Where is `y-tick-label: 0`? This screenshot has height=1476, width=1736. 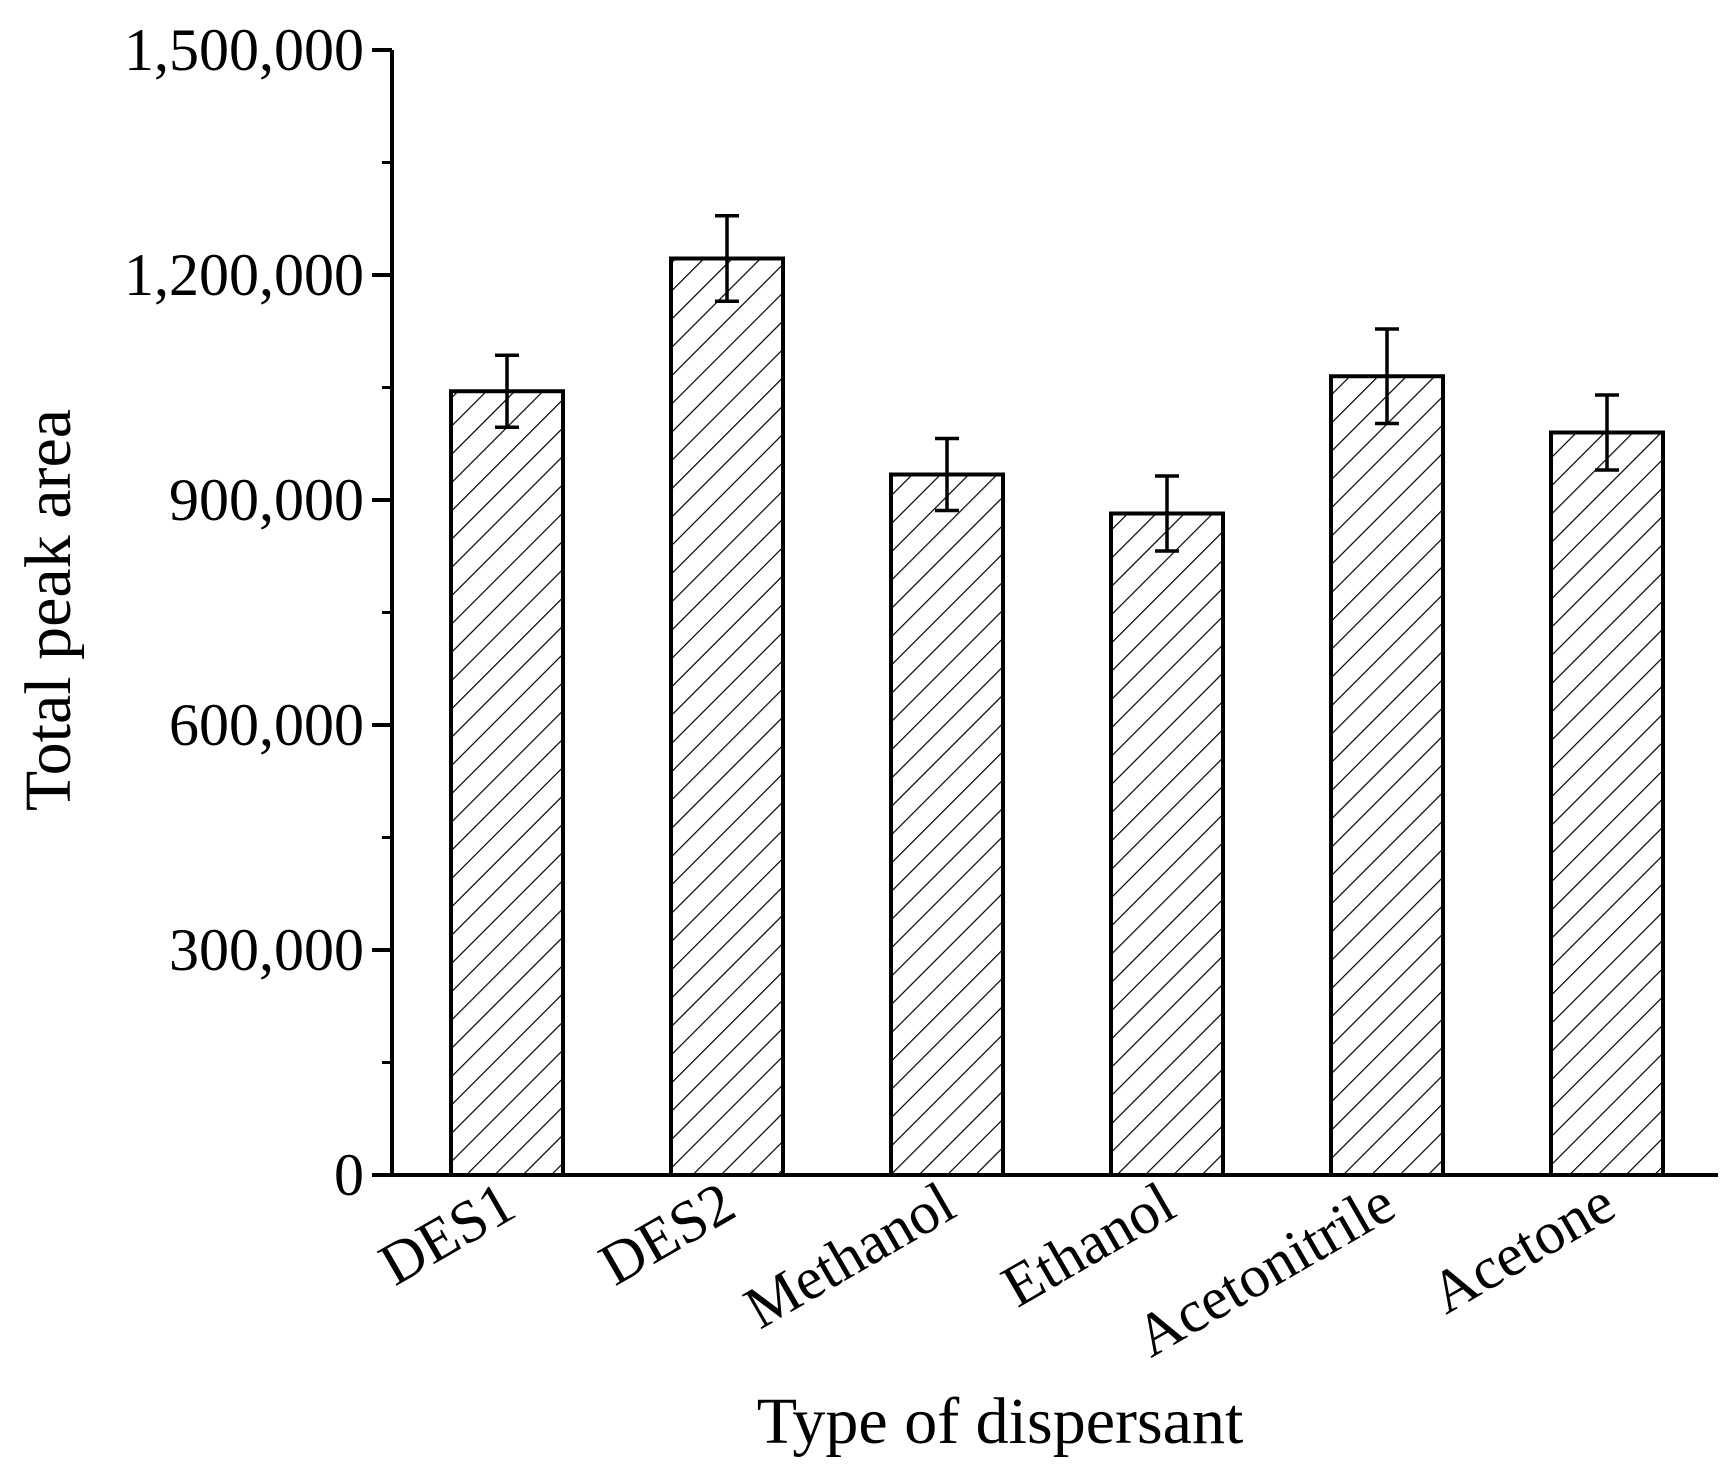 y-tick-label: 0 is located at coordinates (349, 1175).